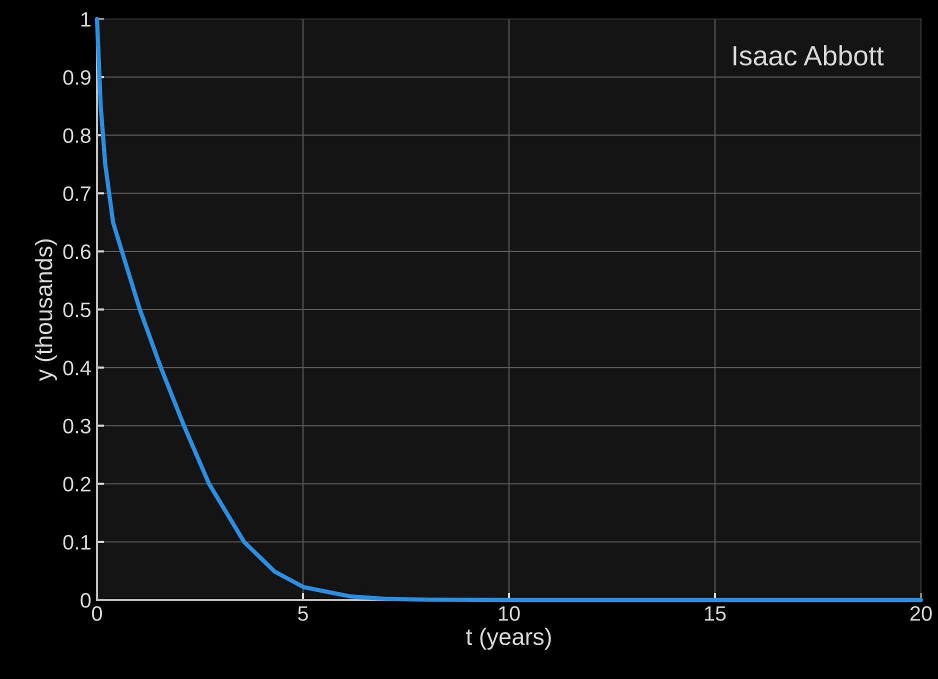  What do you see at coordinates (509, 613) in the screenshot?
I see `x-tick-label: 10` at bounding box center [509, 613].